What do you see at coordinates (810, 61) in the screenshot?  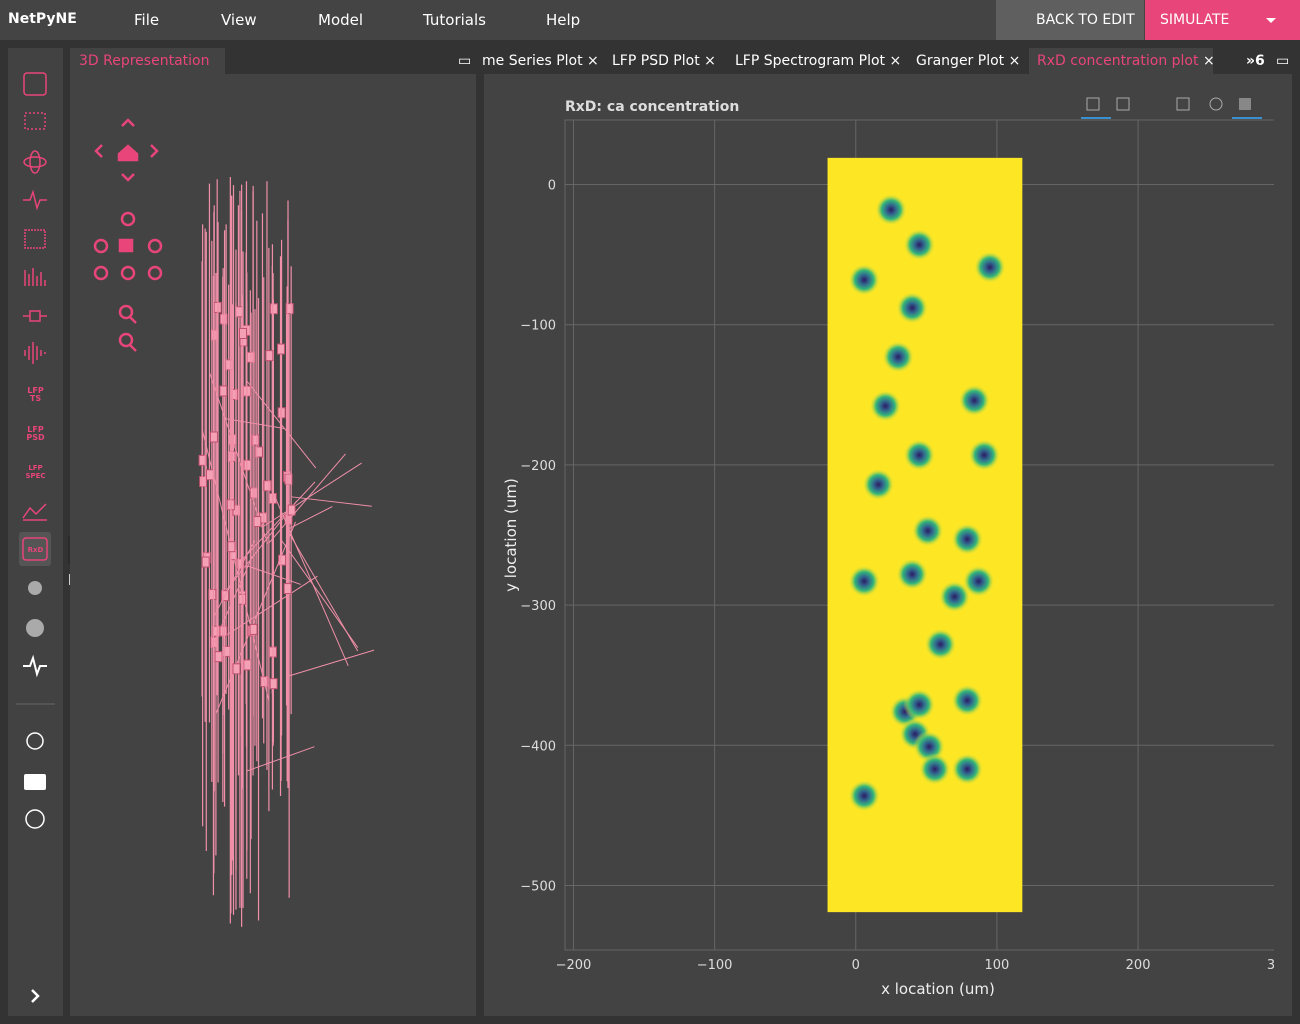 I see `tab-label: LFP Spectrogram Plot` at bounding box center [810, 61].